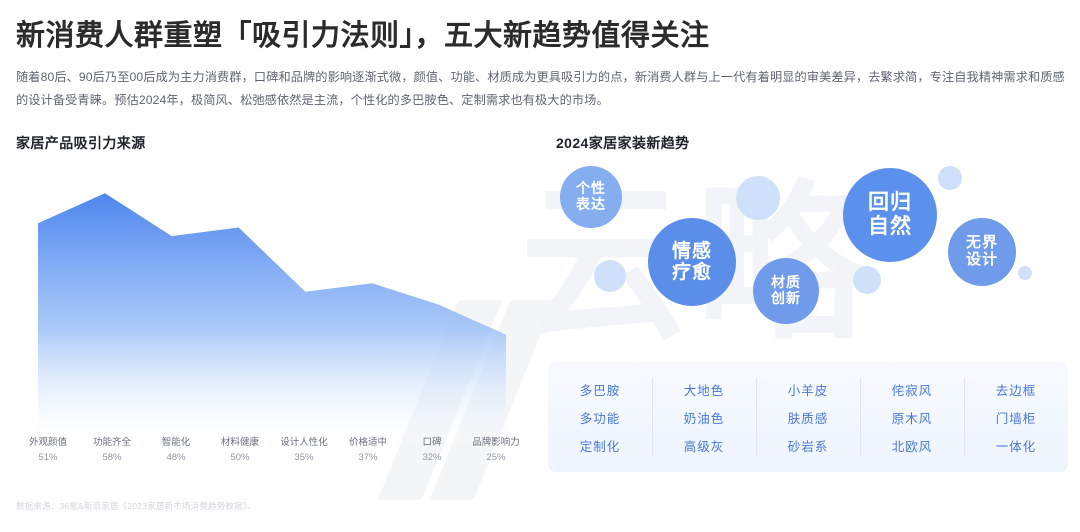  What do you see at coordinates (432, 442) in the screenshot?
I see `chart-category-label: 口碑` at bounding box center [432, 442].